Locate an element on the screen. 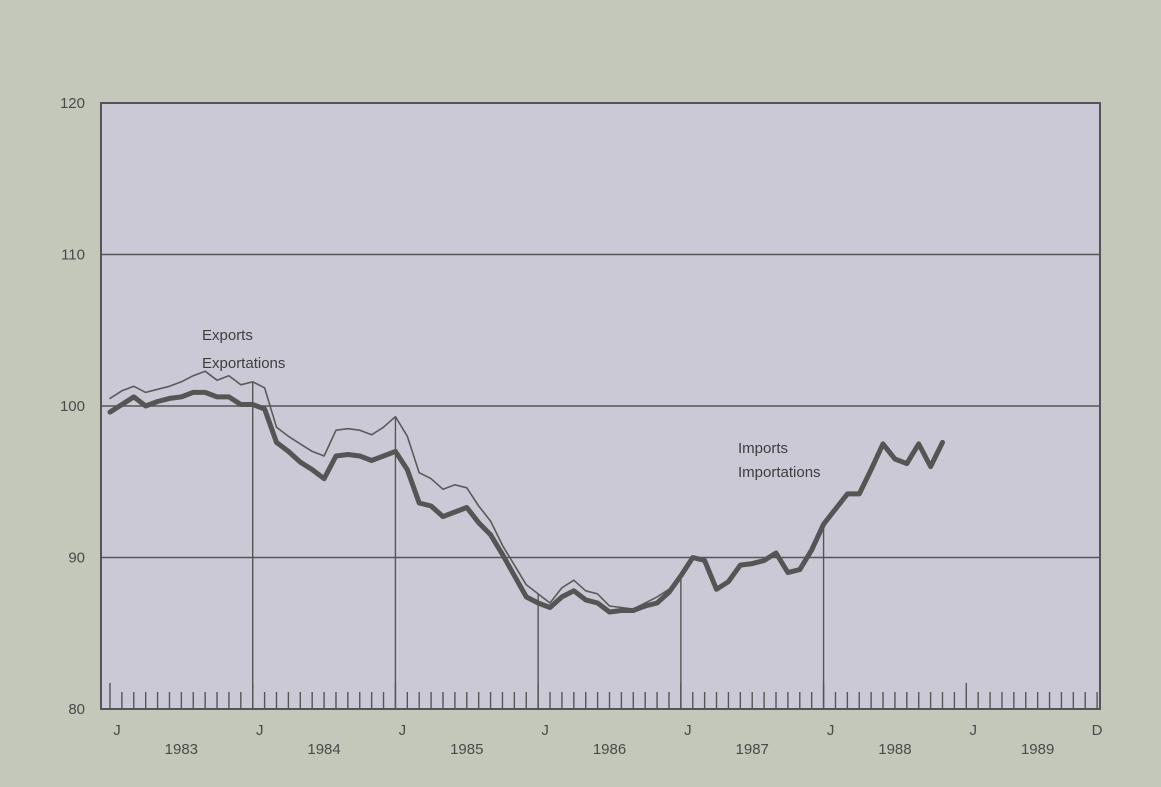 Image resolution: width=1161 pixels, height=787 pixels. imports-label-fr: Importations is located at coordinates (779, 472).